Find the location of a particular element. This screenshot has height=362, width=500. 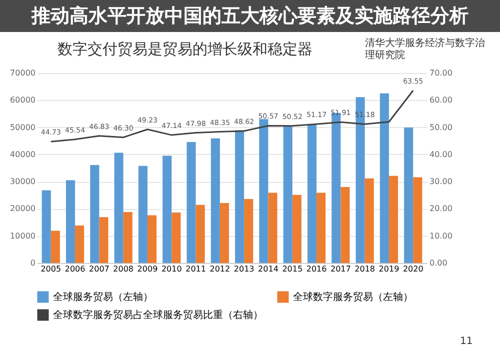

x-tick-label: 2015 is located at coordinates (292, 269).